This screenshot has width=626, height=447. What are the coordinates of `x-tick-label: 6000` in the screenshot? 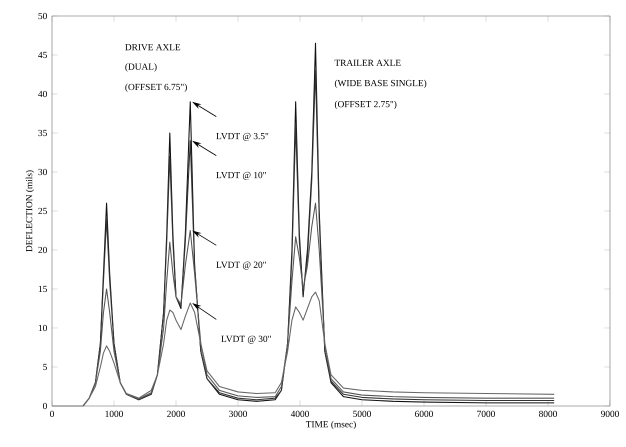 It's located at (424, 413).